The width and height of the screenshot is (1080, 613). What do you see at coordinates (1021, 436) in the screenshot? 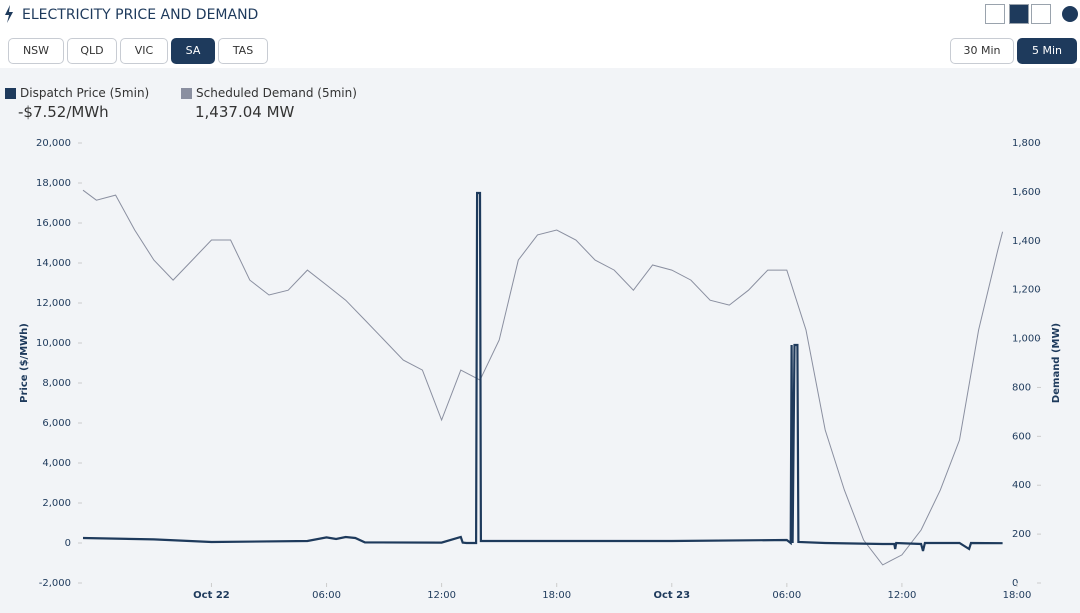
I see `y2-tick-label: 600` at bounding box center [1021, 436].